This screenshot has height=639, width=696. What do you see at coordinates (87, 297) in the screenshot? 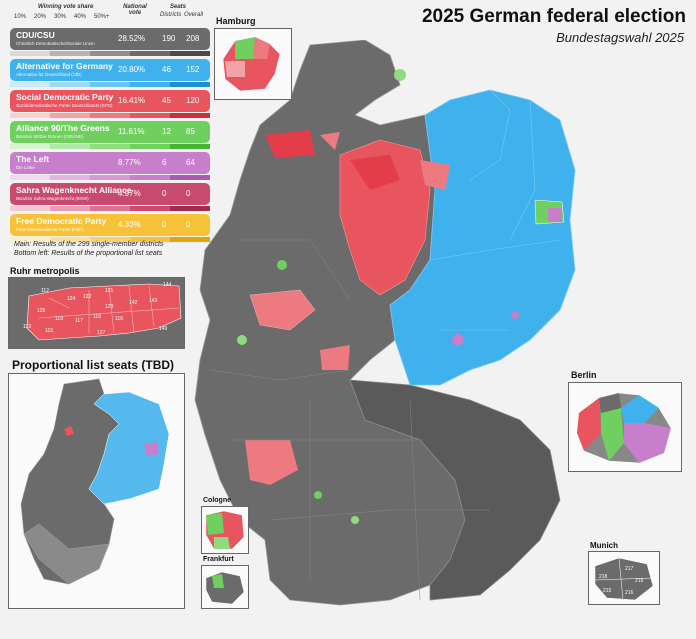
I see `ruhr-district-label: 122` at bounding box center [87, 297].